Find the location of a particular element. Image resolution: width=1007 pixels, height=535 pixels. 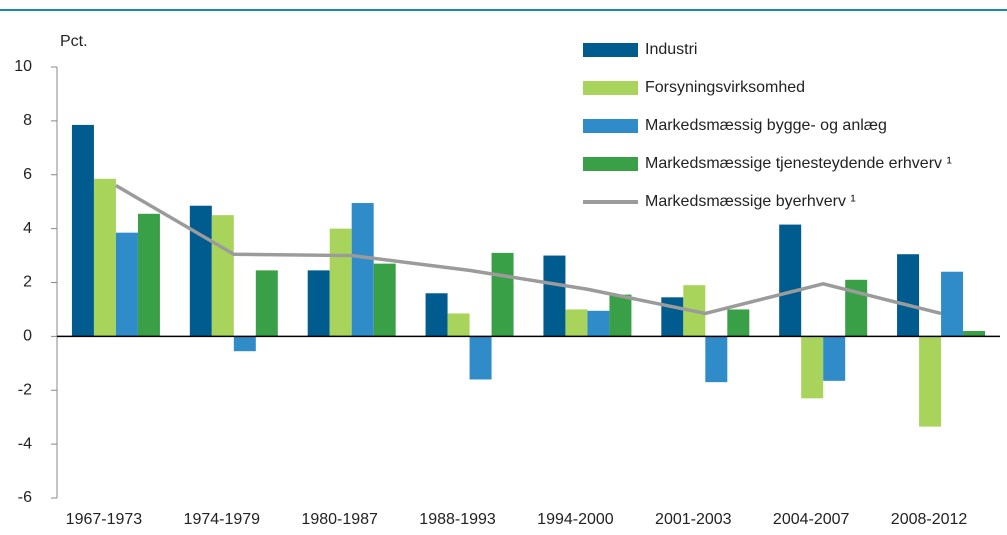

y-tick-label: 6 is located at coordinates (27, 174).